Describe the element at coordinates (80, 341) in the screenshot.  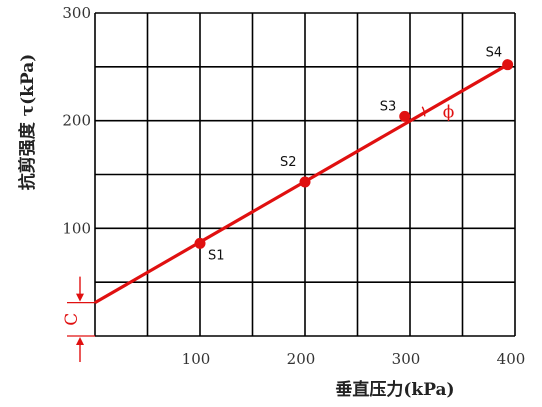
I see `intercept-arrow-bottom-head` at that location.